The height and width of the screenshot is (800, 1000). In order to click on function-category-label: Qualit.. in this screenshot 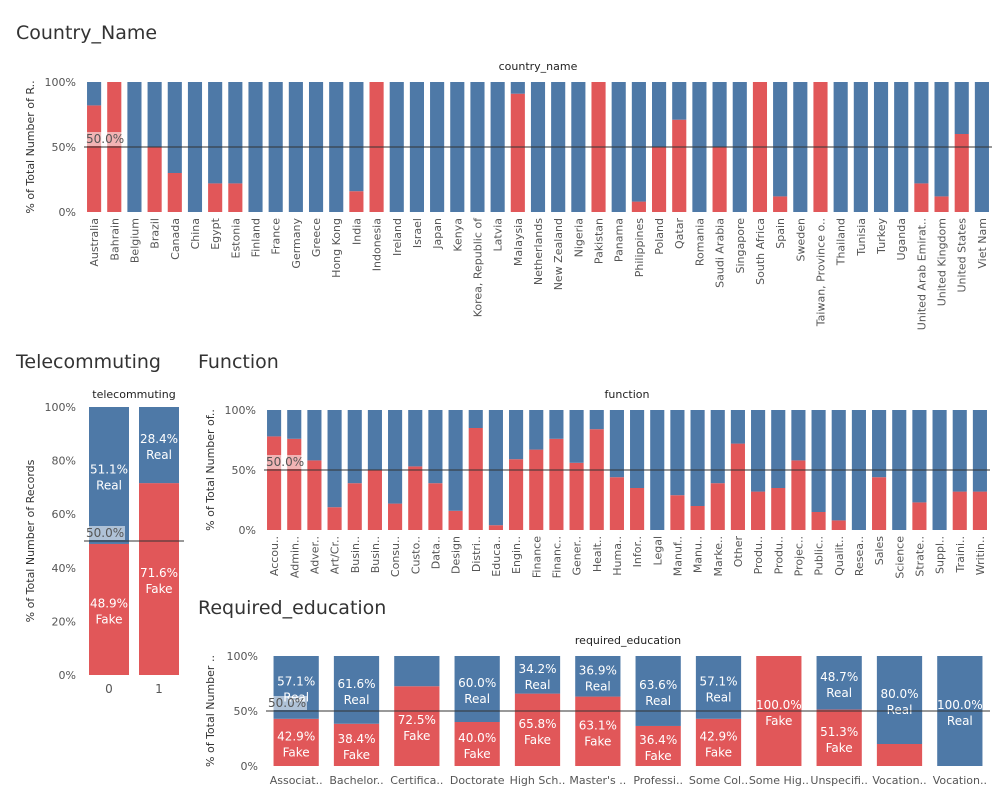, I will do `click(839, 556)`.